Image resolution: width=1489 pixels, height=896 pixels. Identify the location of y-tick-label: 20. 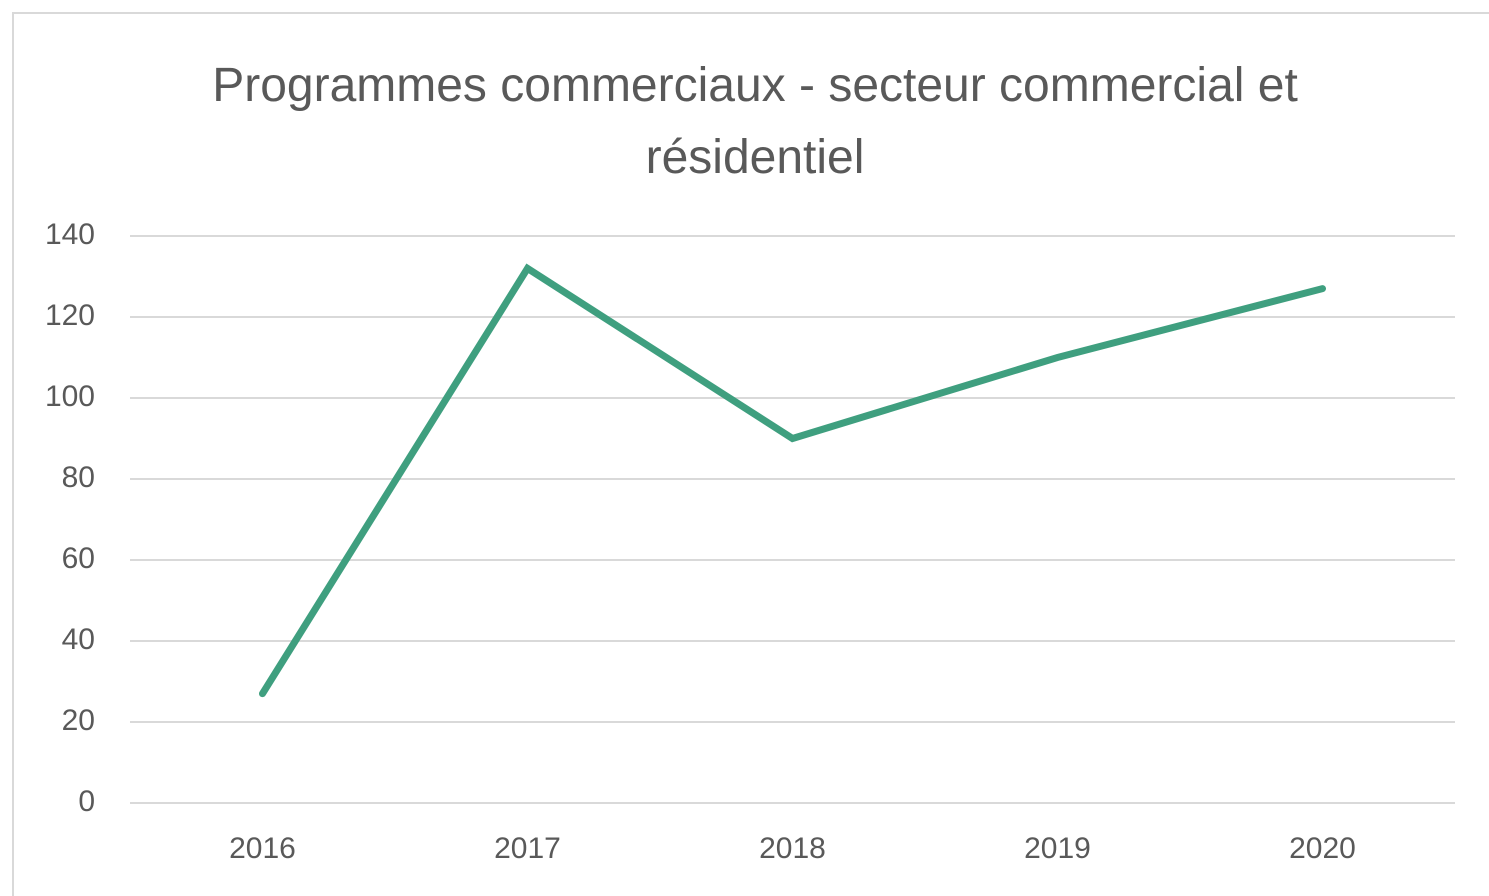
(78, 720).